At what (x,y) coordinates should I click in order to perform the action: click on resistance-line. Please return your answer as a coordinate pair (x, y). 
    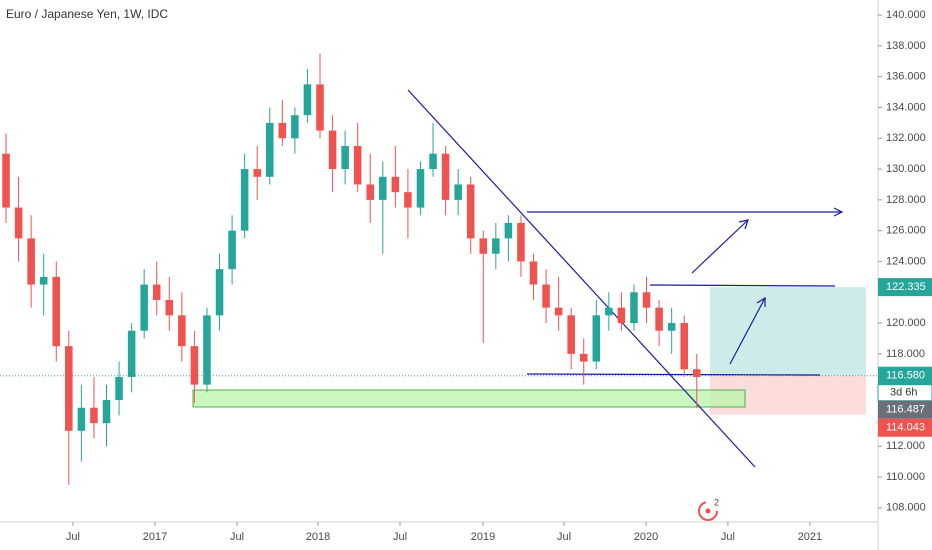
    Looking at the image, I should click on (742, 285).